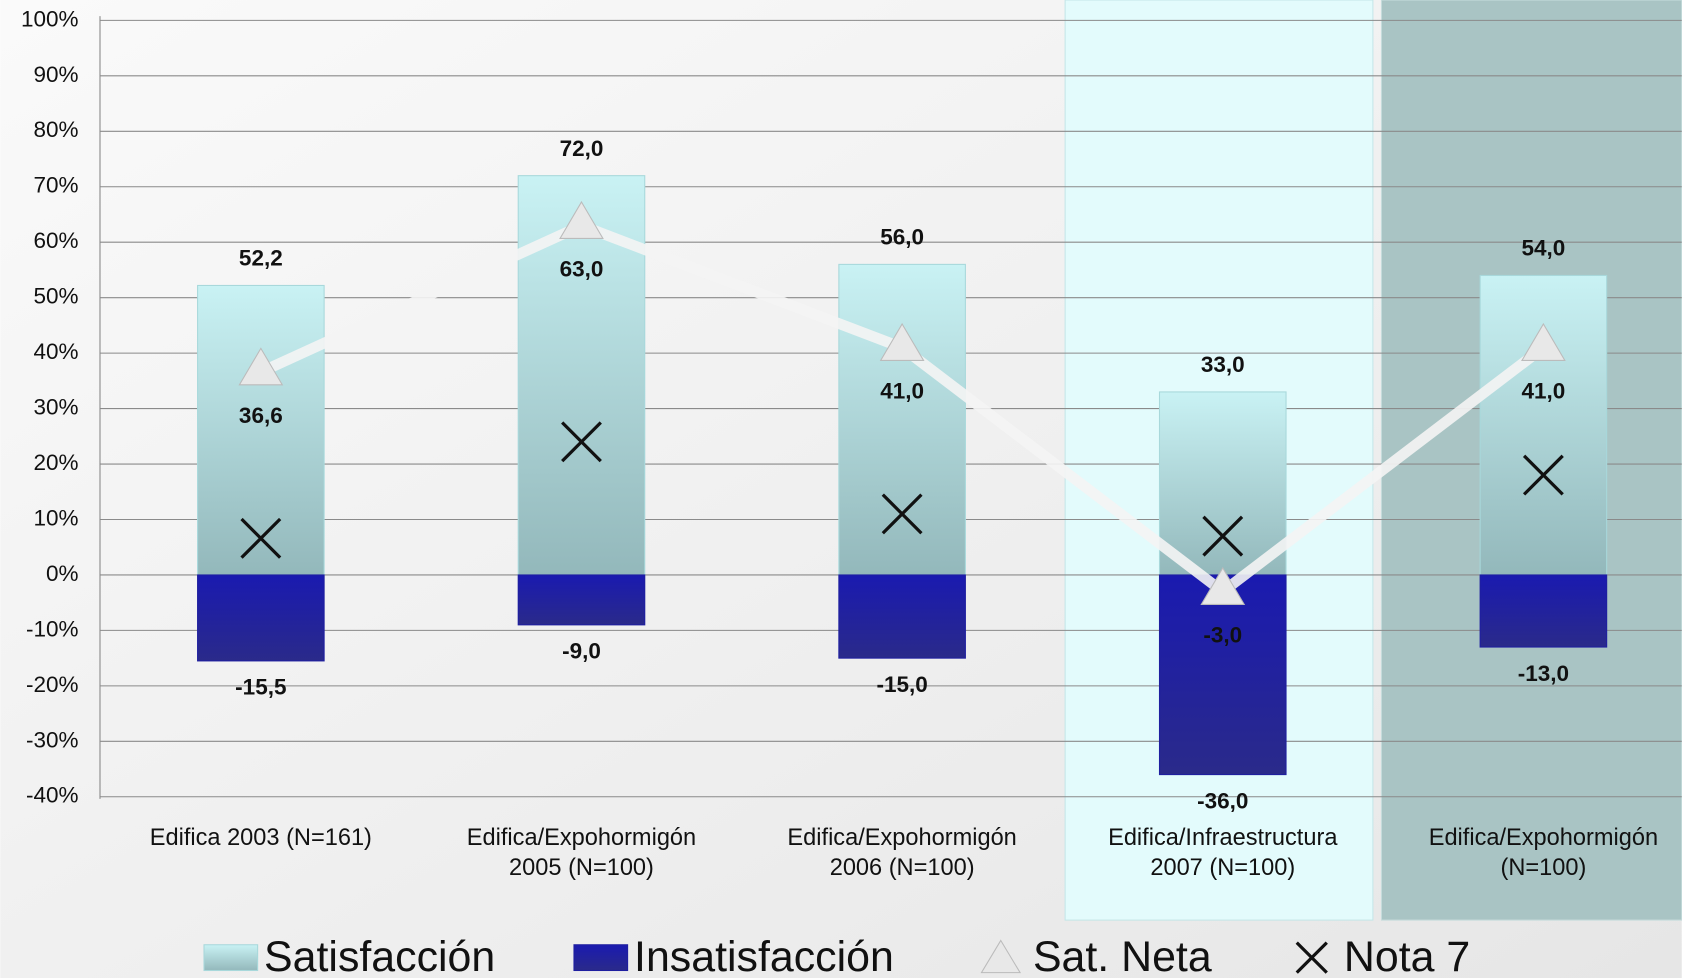 The width and height of the screenshot is (1682, 978). What do you see at coordinates (901, 684) in the screenshot?
I see `value-label: -15,0` at bounding box center [901, 684].